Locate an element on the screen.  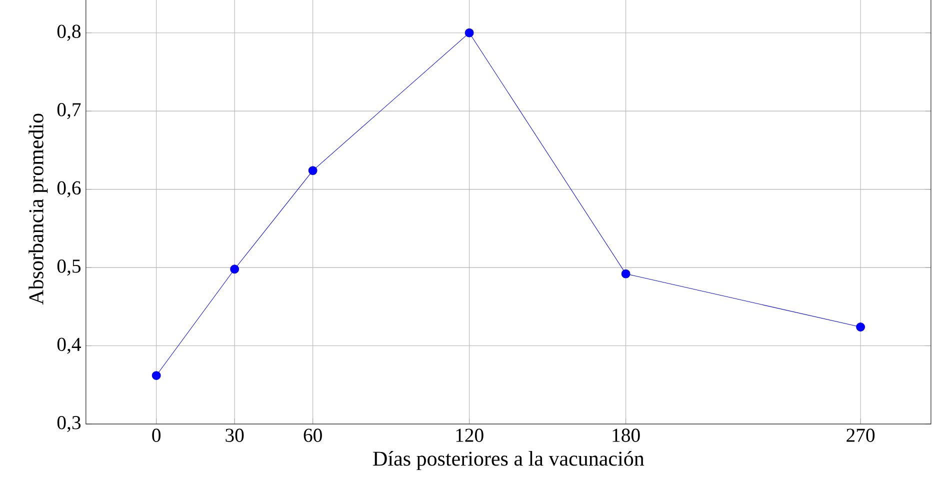
y-tick-label: 0,6 is located at coordinates (69, 189).